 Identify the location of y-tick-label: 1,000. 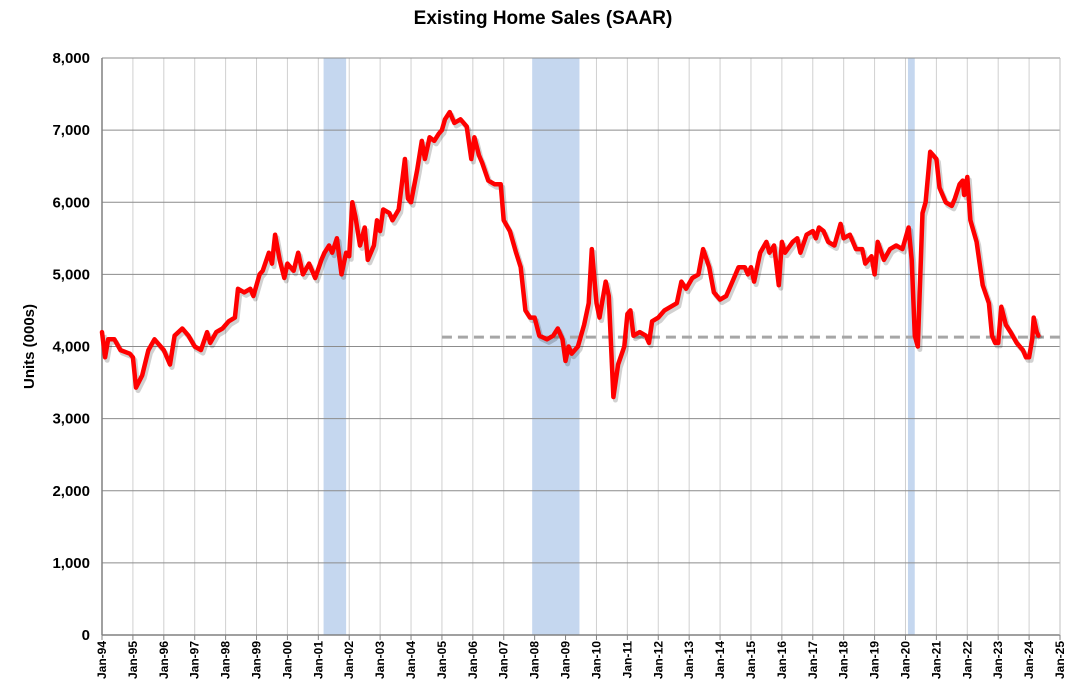
(71, 563).